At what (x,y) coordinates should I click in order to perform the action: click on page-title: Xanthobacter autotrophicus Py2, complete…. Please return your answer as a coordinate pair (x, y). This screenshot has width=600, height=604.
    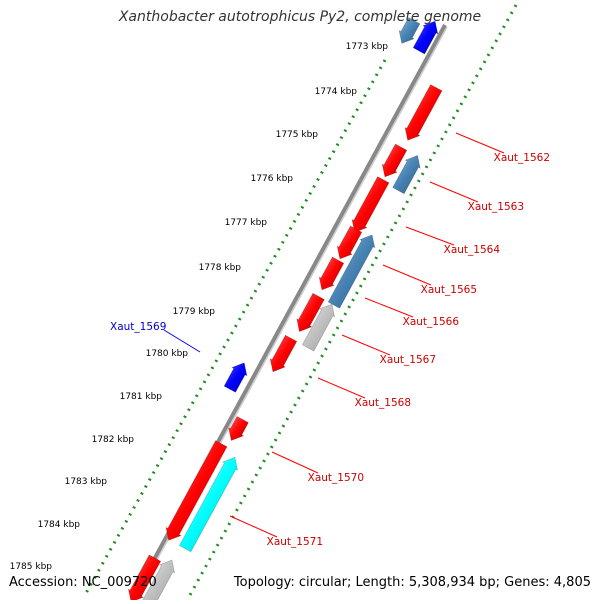
    Looking at the image, I should click on (300, 17).